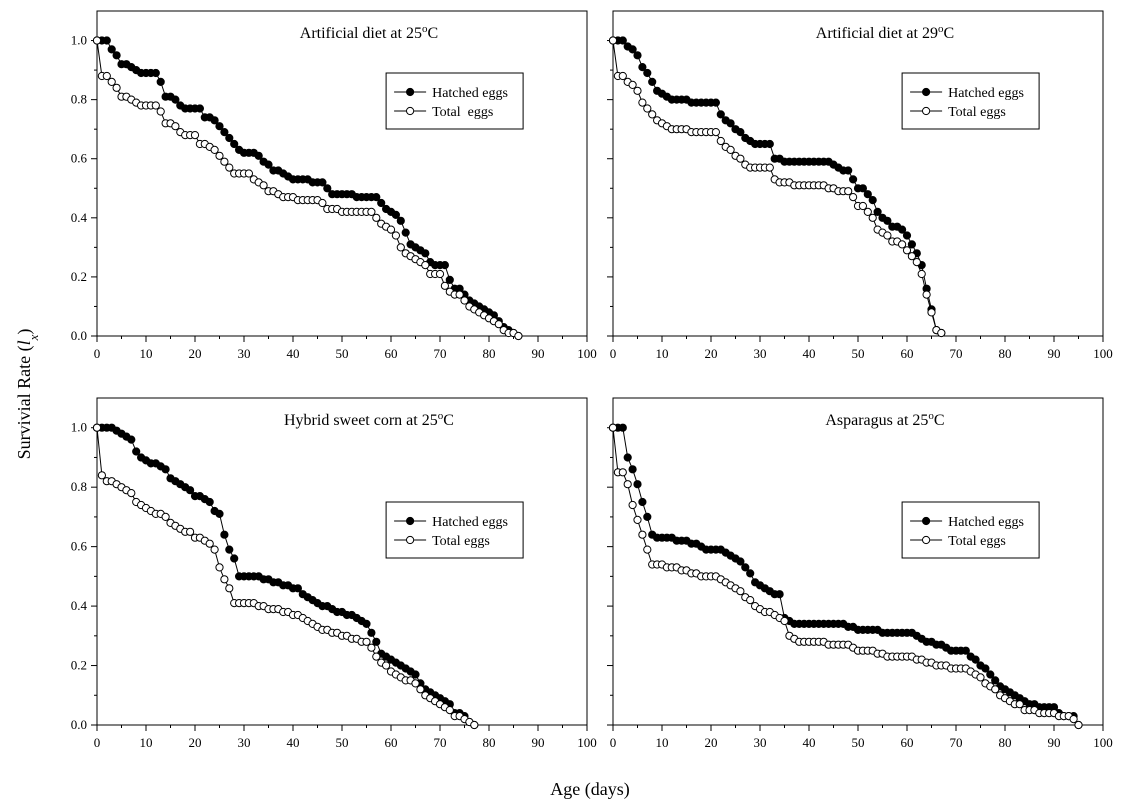 The height and width of the screenshot is (802, 1122). Describe the element at coordinates (970, 530) in the screenshot. I see `legend-box` at that location.